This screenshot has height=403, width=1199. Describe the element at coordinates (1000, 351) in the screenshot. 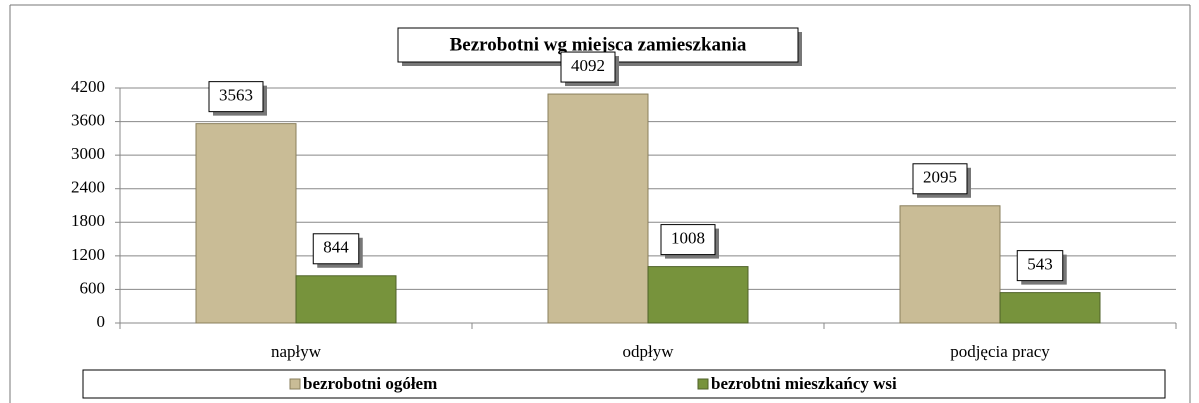

I see `x-tick-label: podjęcia pracy` at that location.